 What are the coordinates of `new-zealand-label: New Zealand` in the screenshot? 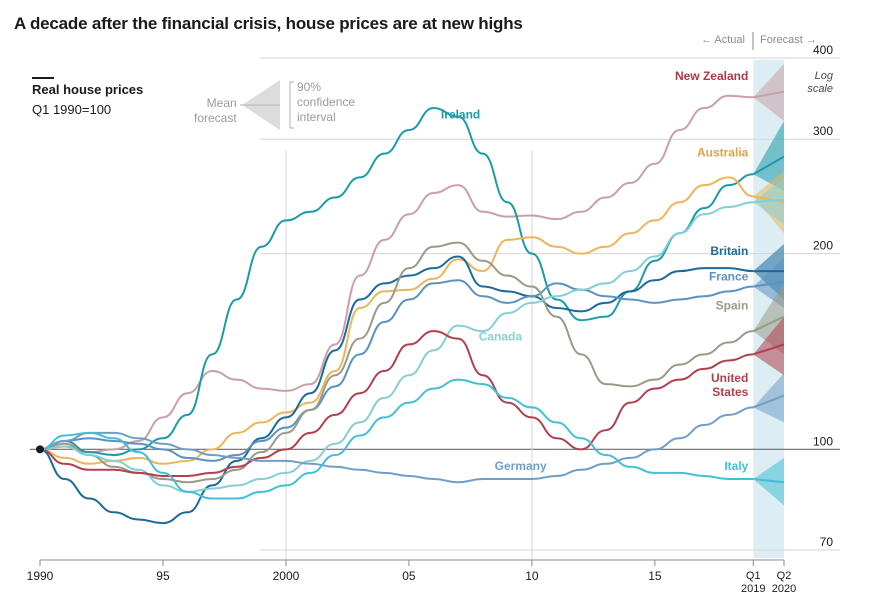 It's located at (711, 76).